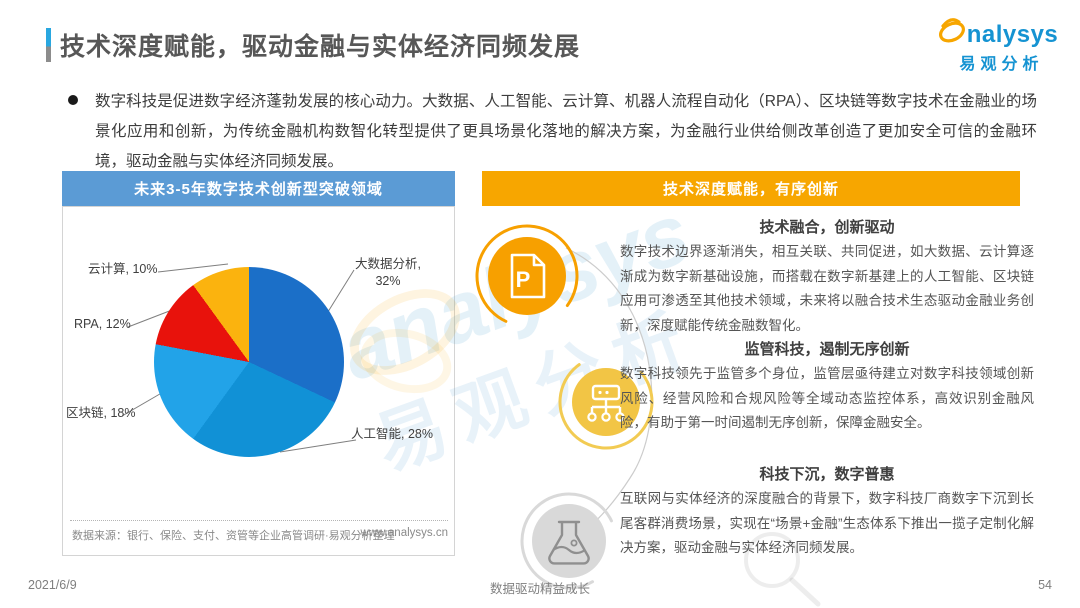 This screenshot has height=608, width=1080. I want to click on logo-brand-text: nalysys, so click(1012, 34).